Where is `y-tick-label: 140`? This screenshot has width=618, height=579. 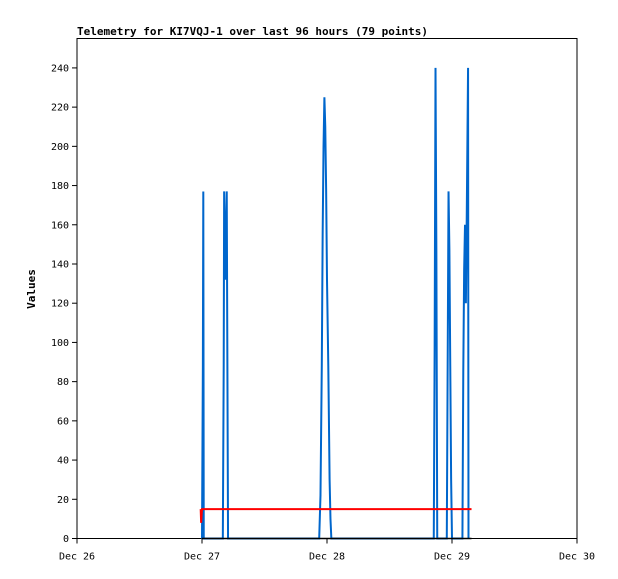
y-tick-label: 140 is located at coordinates (60, 264).